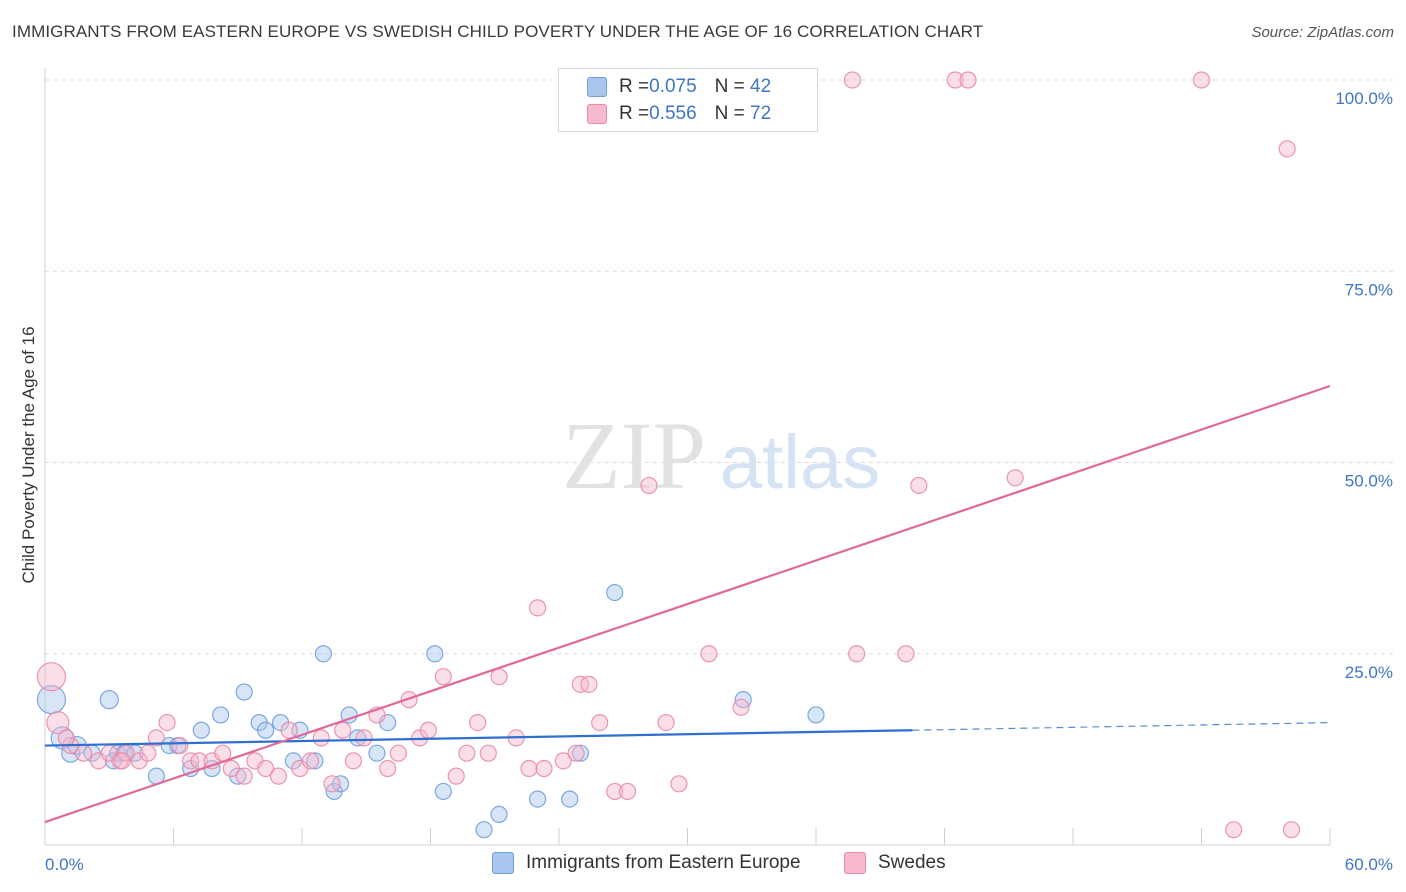 Image resolution: width=1406 pixels, height=892 pixels. I want to click on series-legend-swedes: Swedes, so click(895, 863).